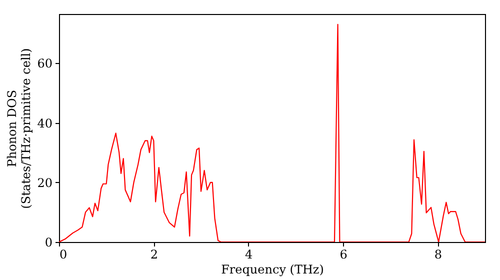  What do you see at coordinates (272, 269) in the screenshot?
I see `x-axis-title: Frequency (THz)` at bounding box center [272, 269].